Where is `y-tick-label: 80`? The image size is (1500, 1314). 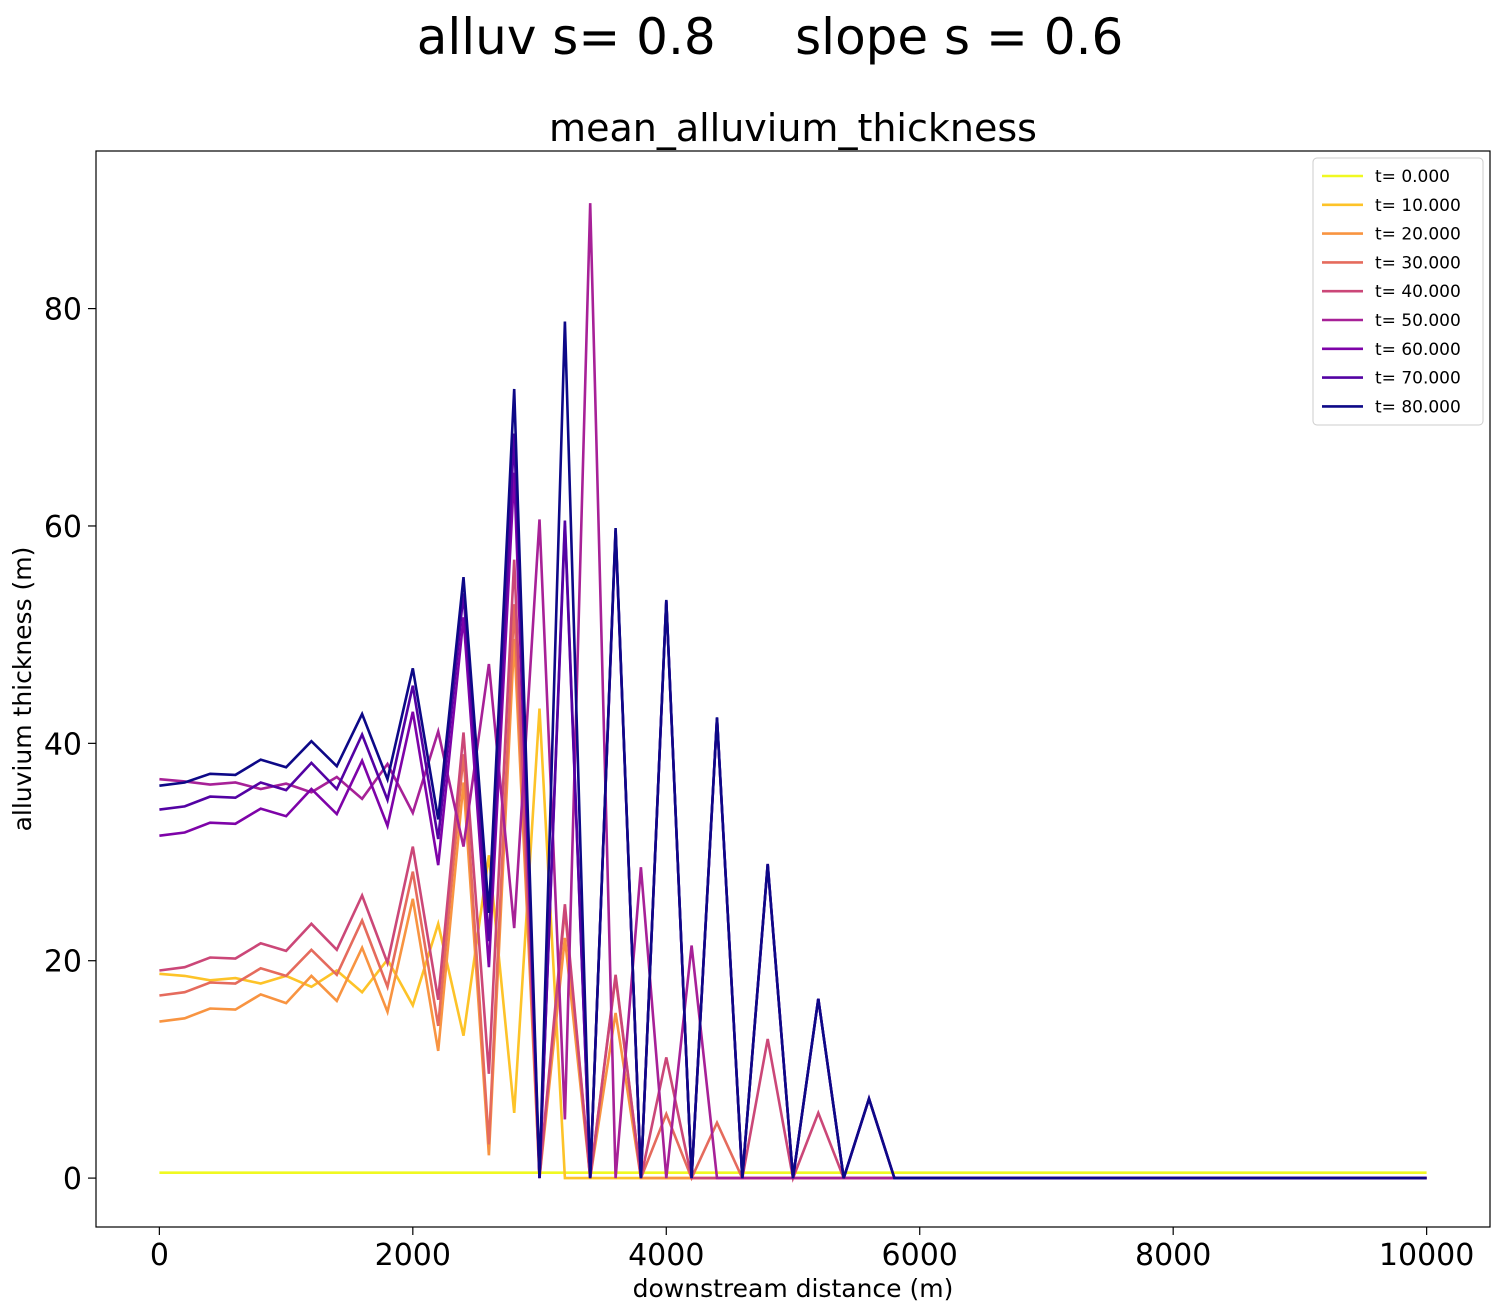
y-tick-label: 80 is located at coordinates (63, 310).